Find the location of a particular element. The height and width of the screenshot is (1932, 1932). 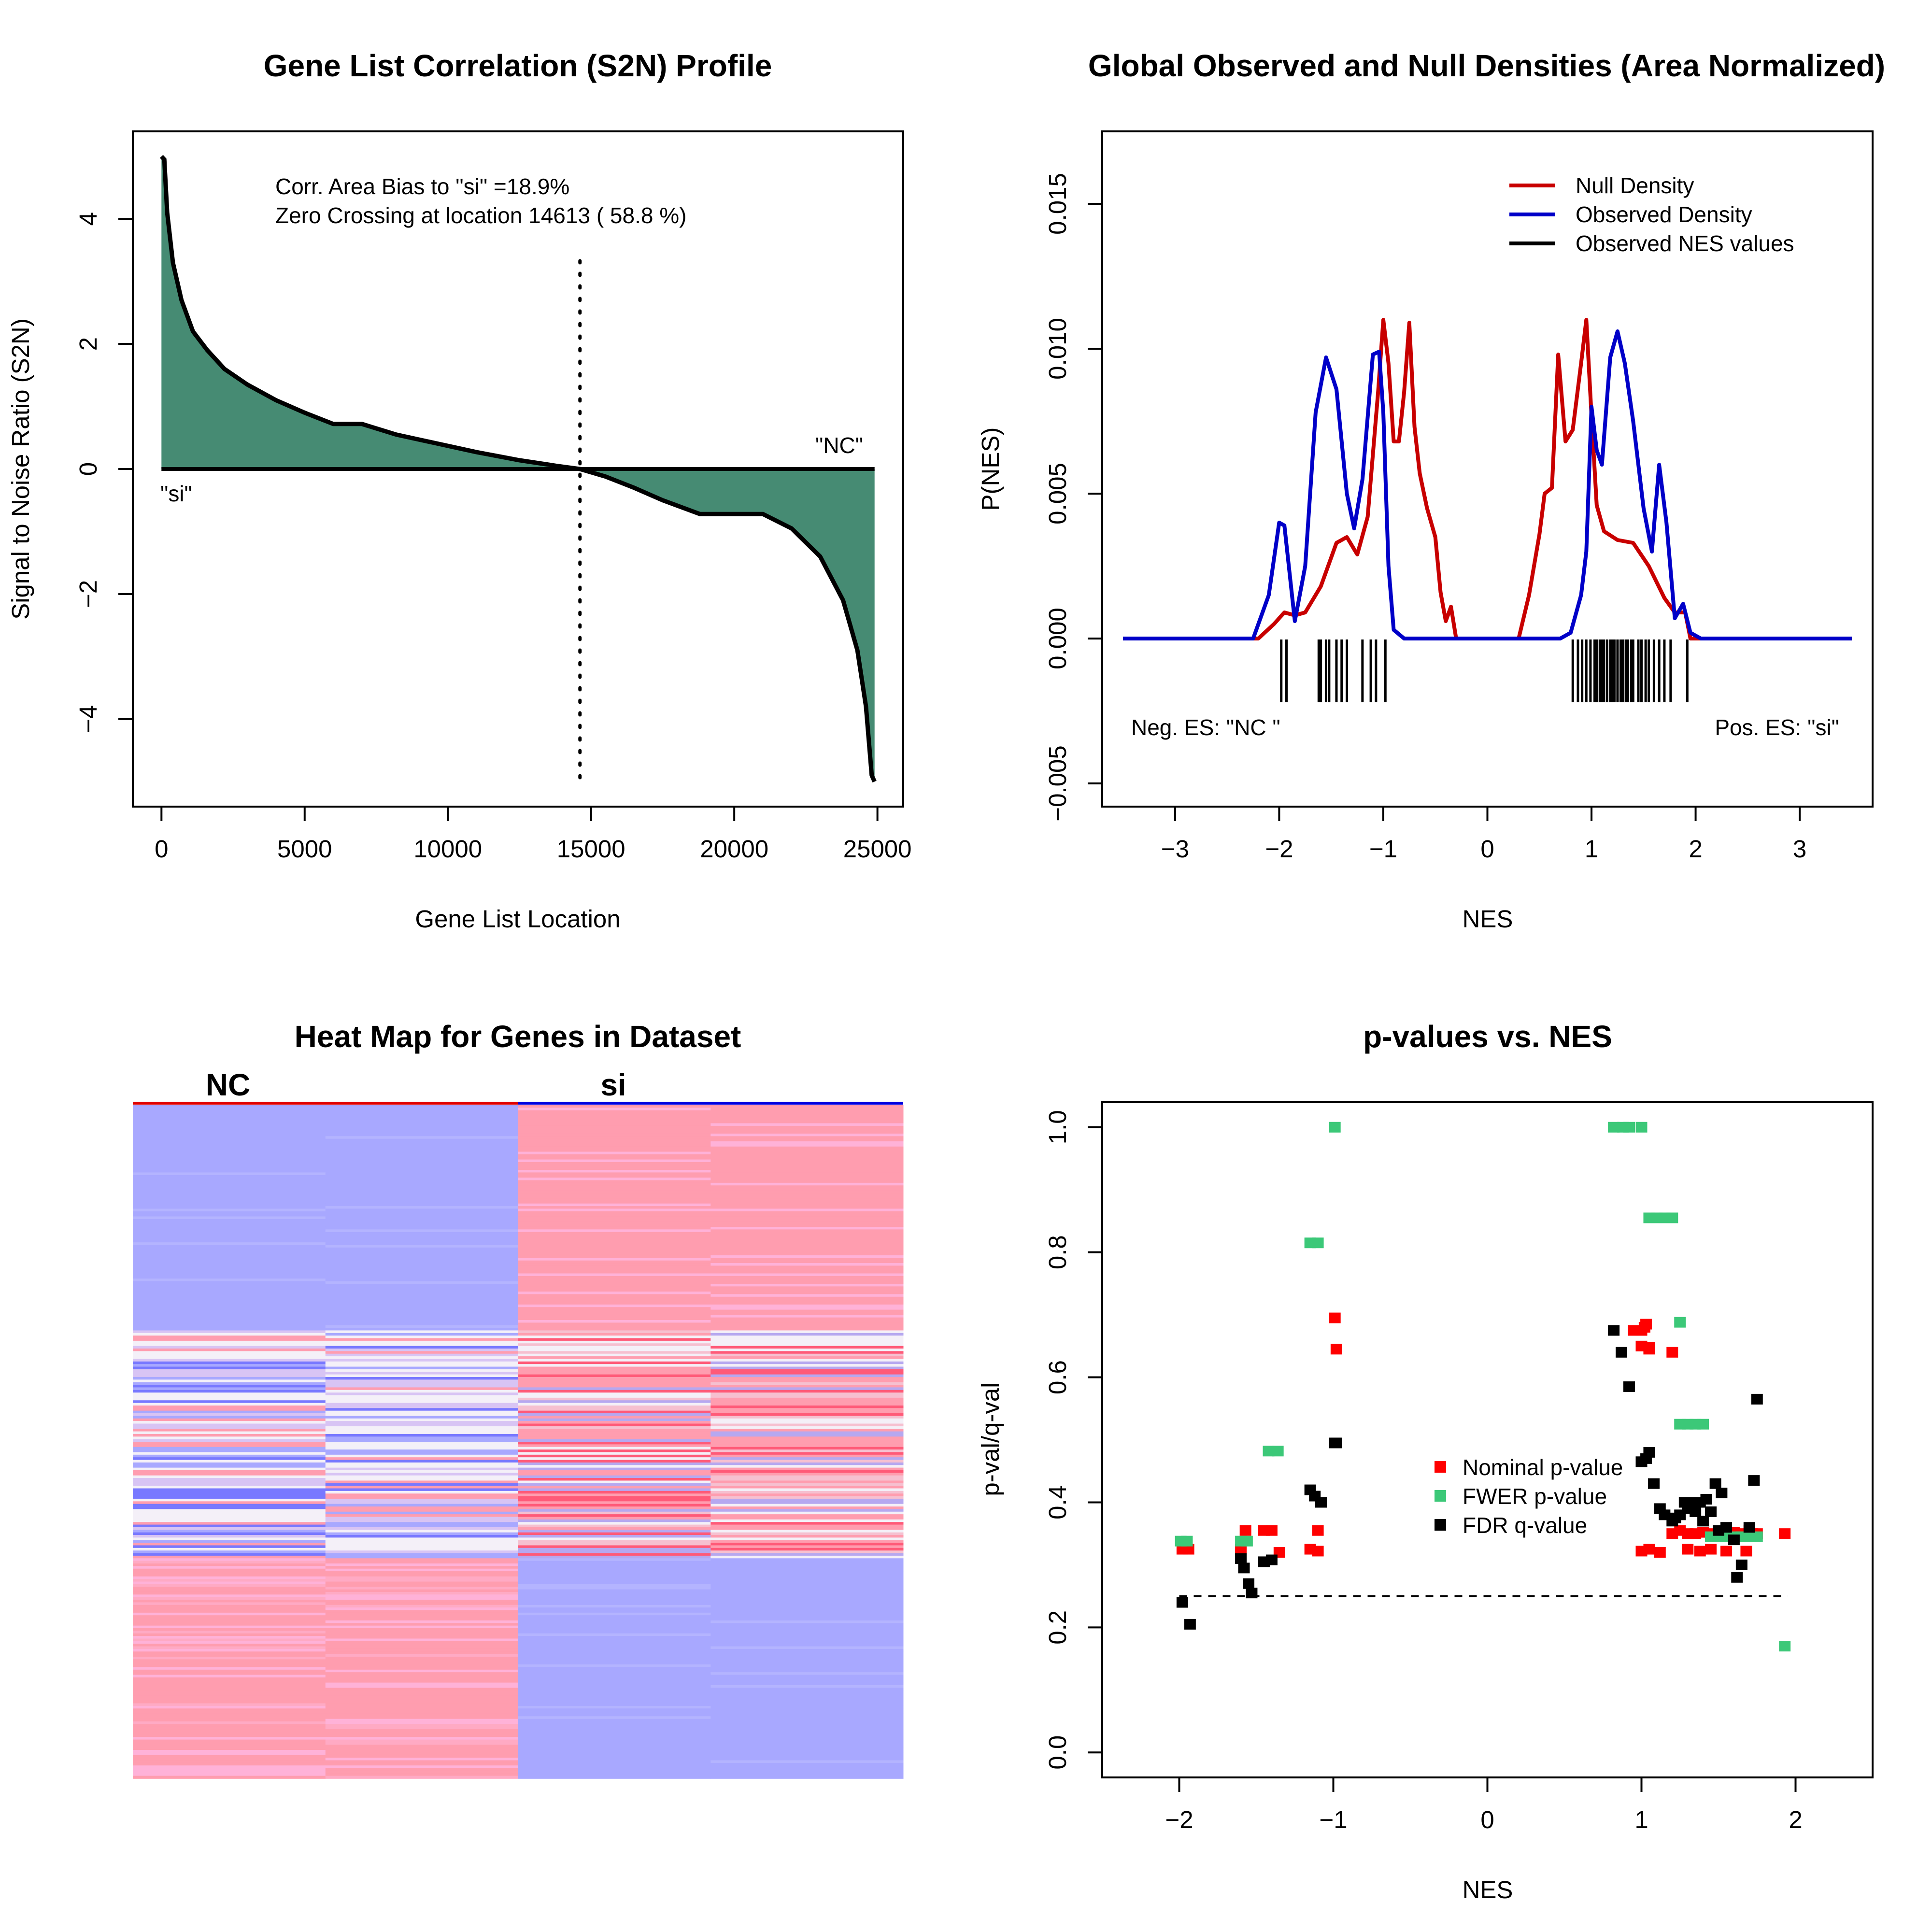

s2n-bias-annotation: Corr. Area Bias to "si" =18.9% is located at coordinates (422, 186).